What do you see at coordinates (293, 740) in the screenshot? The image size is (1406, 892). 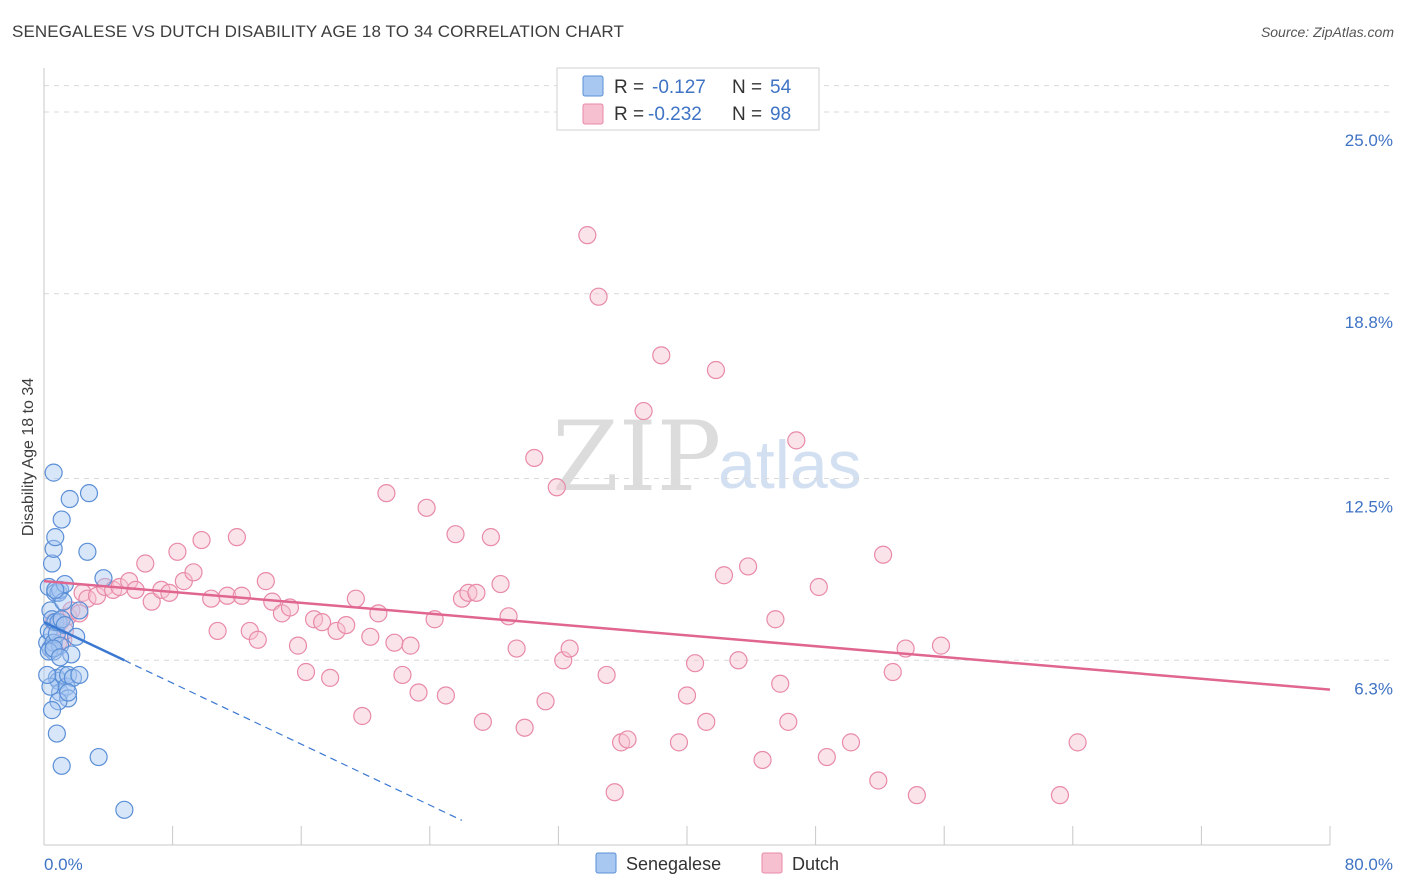 I see `senegalese-trend-extension` at bounding box center [293, 740].